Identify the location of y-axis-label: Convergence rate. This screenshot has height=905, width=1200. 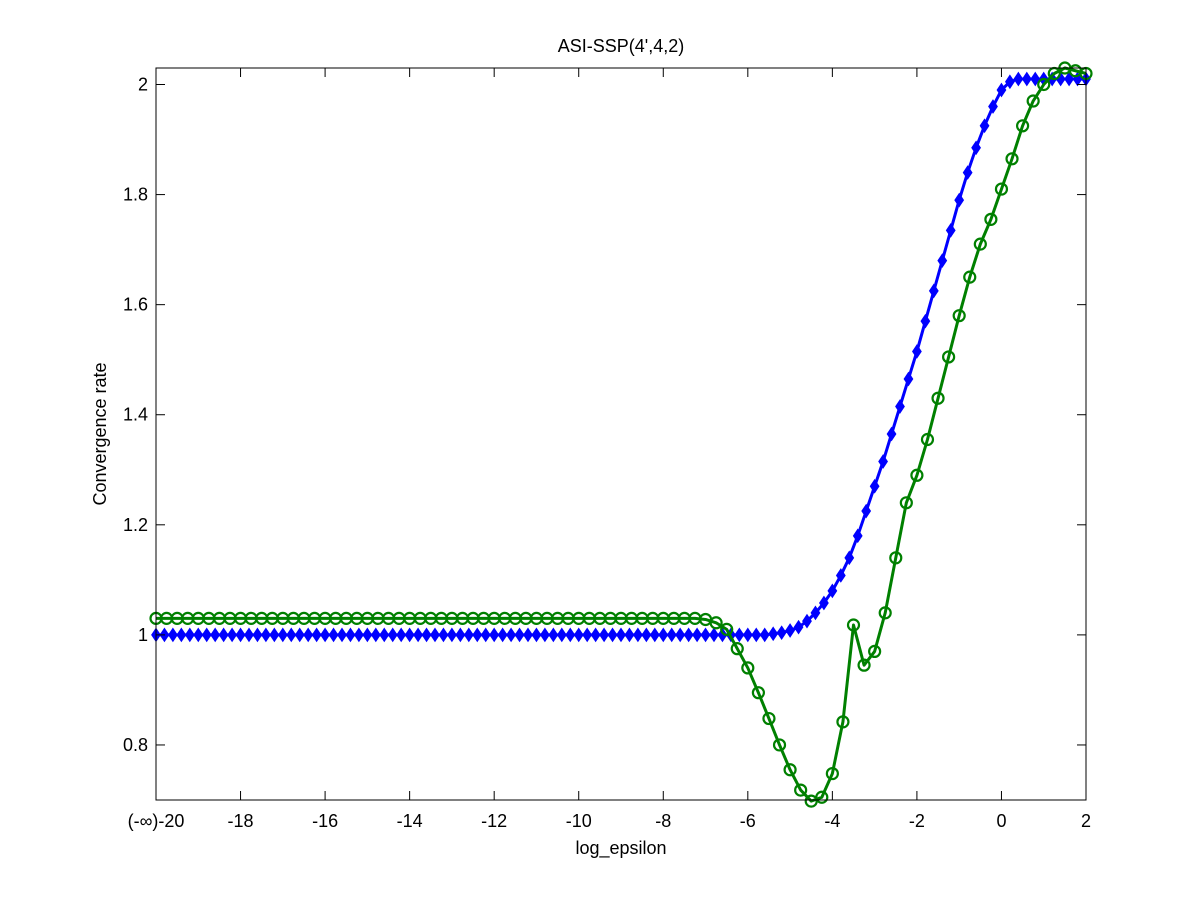
(100, 433).